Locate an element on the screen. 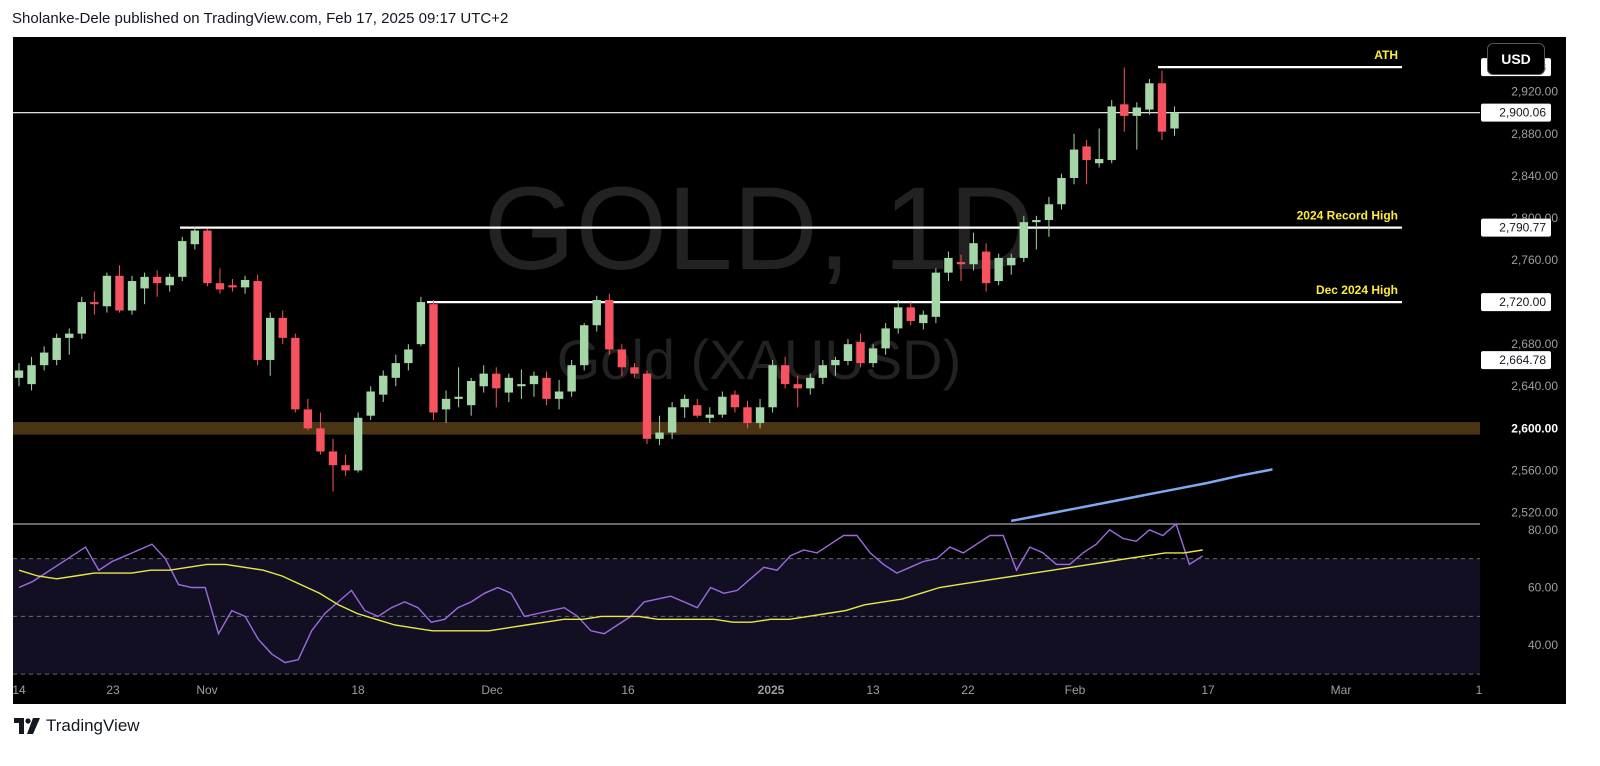 The width and height of the screenshot is (1600, 766). support-zone is located at coordinates (746, 428).